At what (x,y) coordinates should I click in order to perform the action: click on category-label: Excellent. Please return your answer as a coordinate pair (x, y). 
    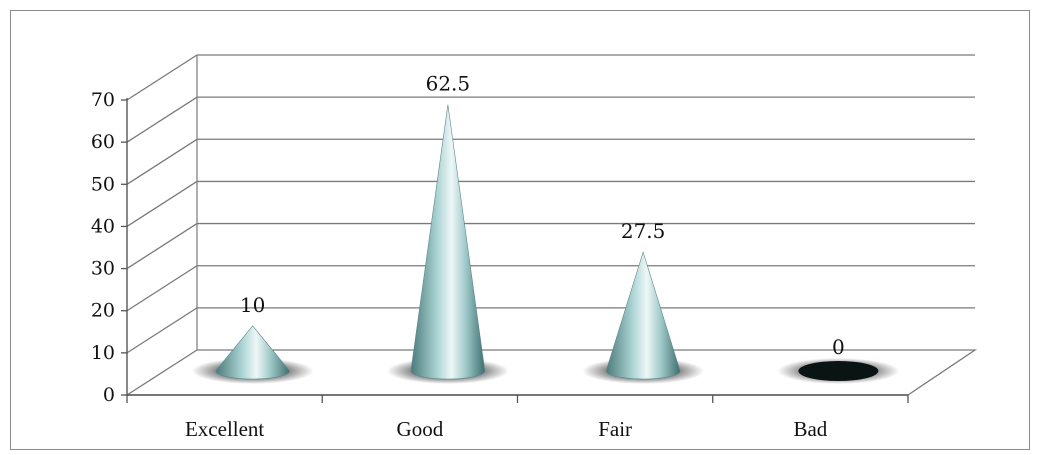
    Looking at the image, I should click on (224, 429).